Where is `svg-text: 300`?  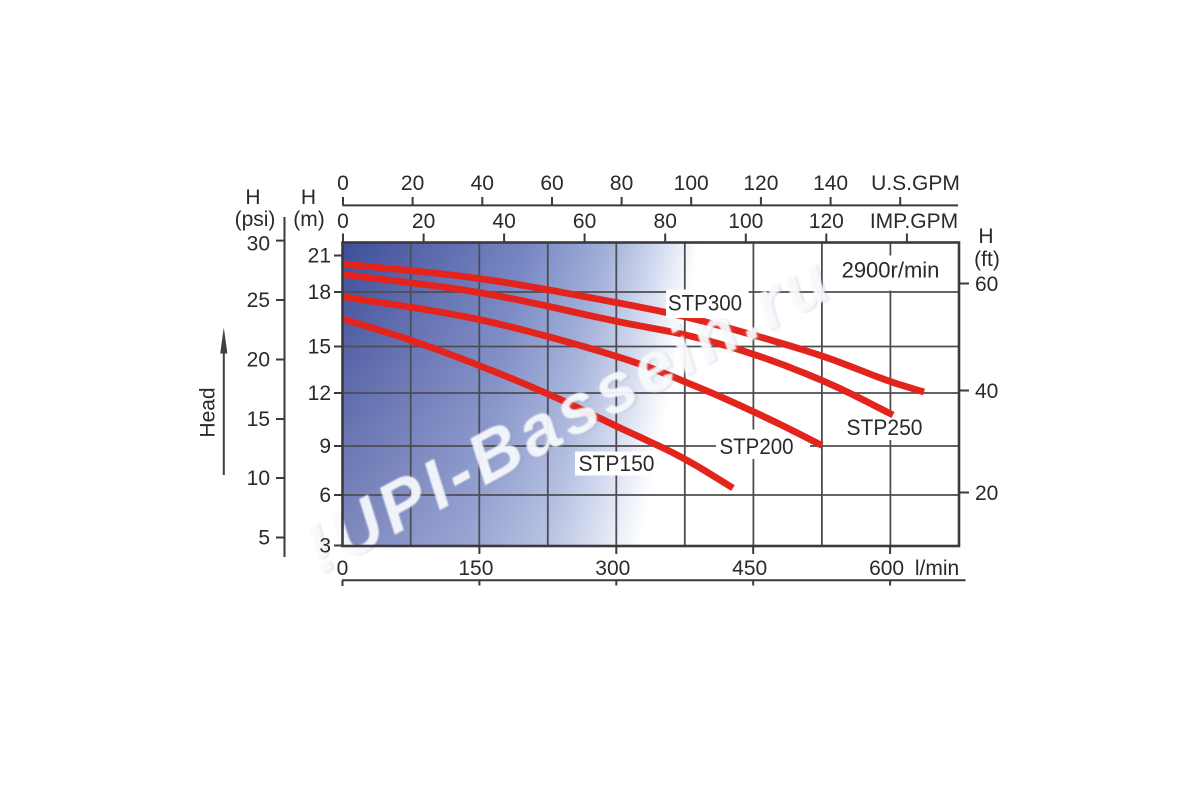 svg-text: 300 is located at coordinates (612, 568).